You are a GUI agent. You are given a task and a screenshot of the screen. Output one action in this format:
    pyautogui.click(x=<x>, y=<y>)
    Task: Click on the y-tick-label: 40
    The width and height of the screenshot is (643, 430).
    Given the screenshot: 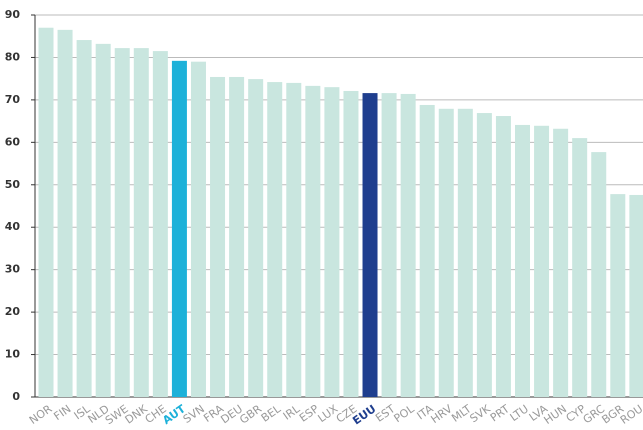 What is the action you would take?
    pyautogui.click(x=13, y=226)
    